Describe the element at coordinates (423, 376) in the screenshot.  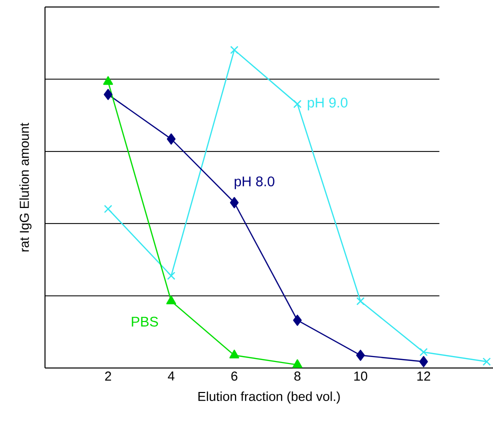
I see `x-tick-label: 12` at that location.